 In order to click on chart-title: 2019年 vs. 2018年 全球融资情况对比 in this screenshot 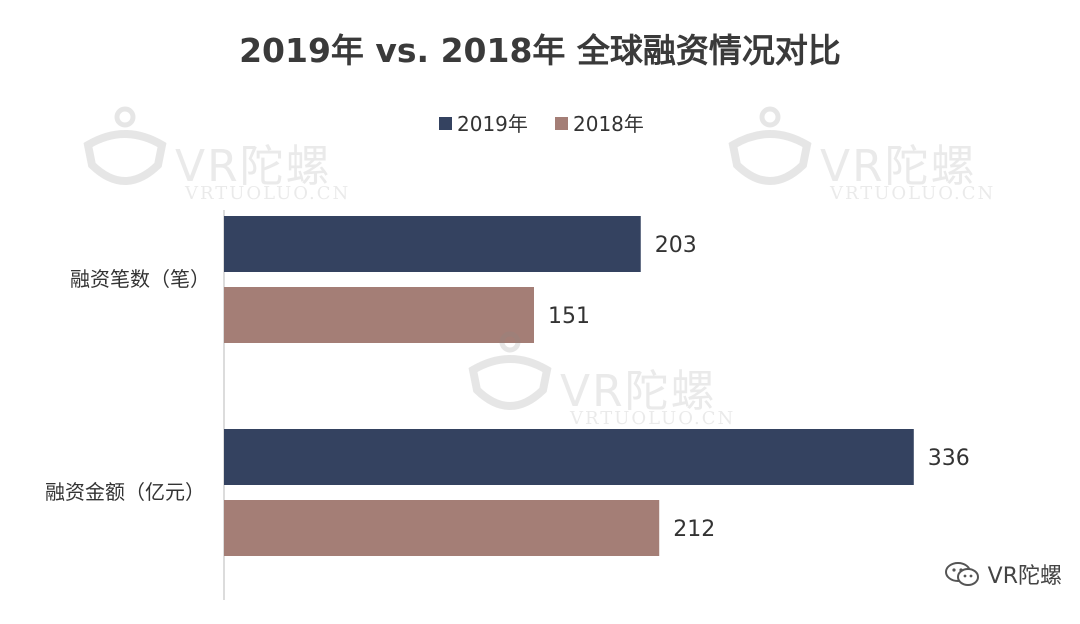, I will do `click(540, 50)`.